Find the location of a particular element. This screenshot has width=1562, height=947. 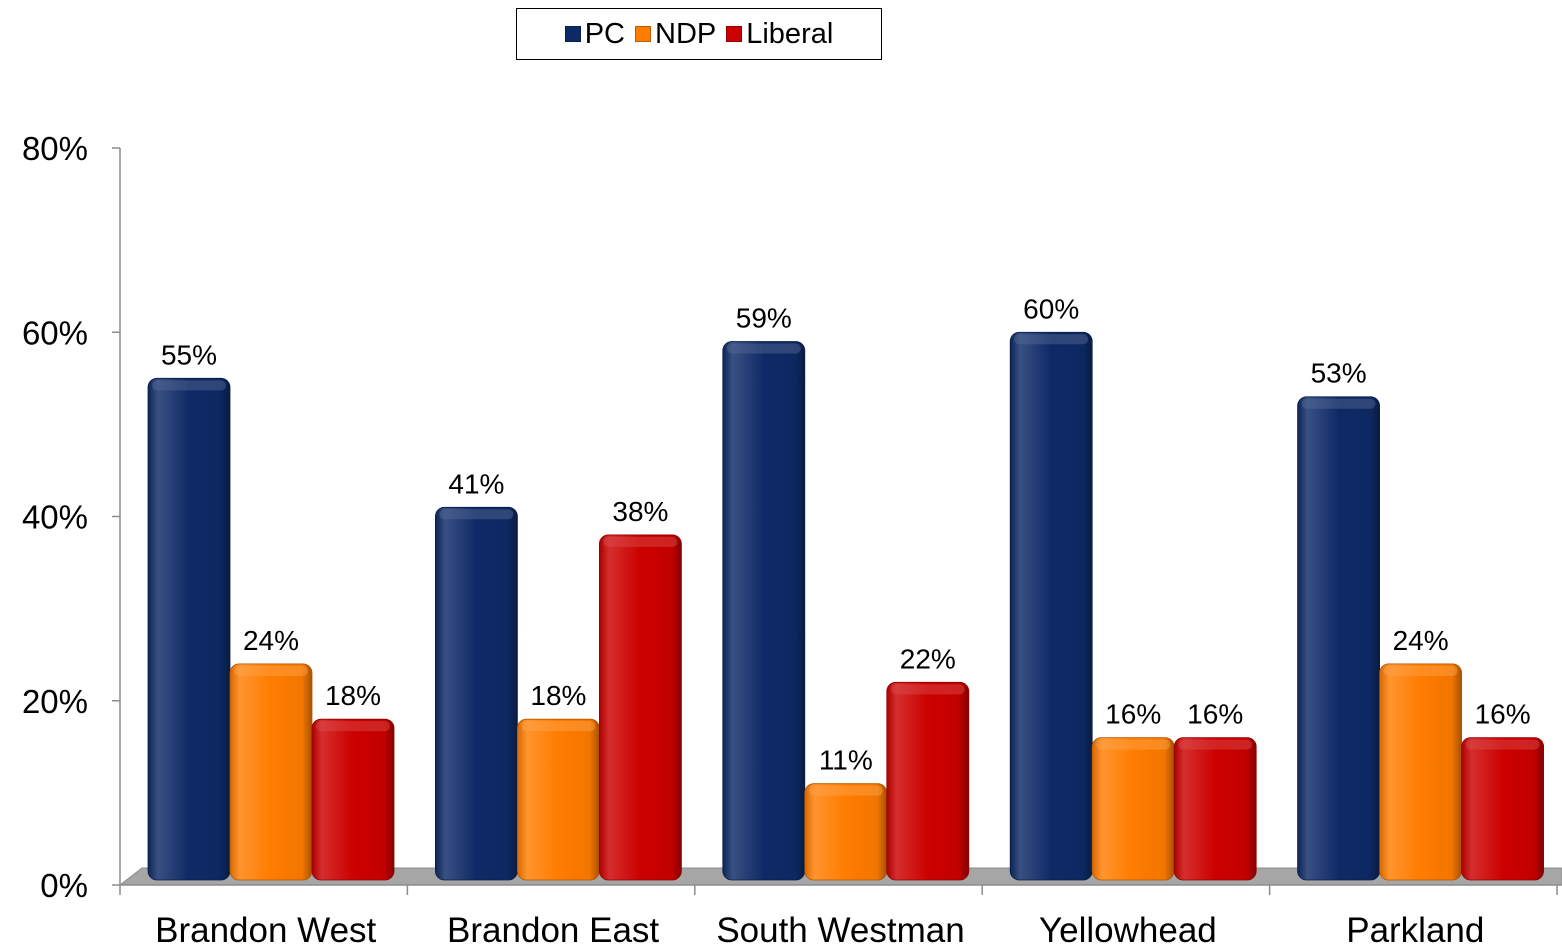

y-tick-label: 40% is located at coordinates (55, 517).